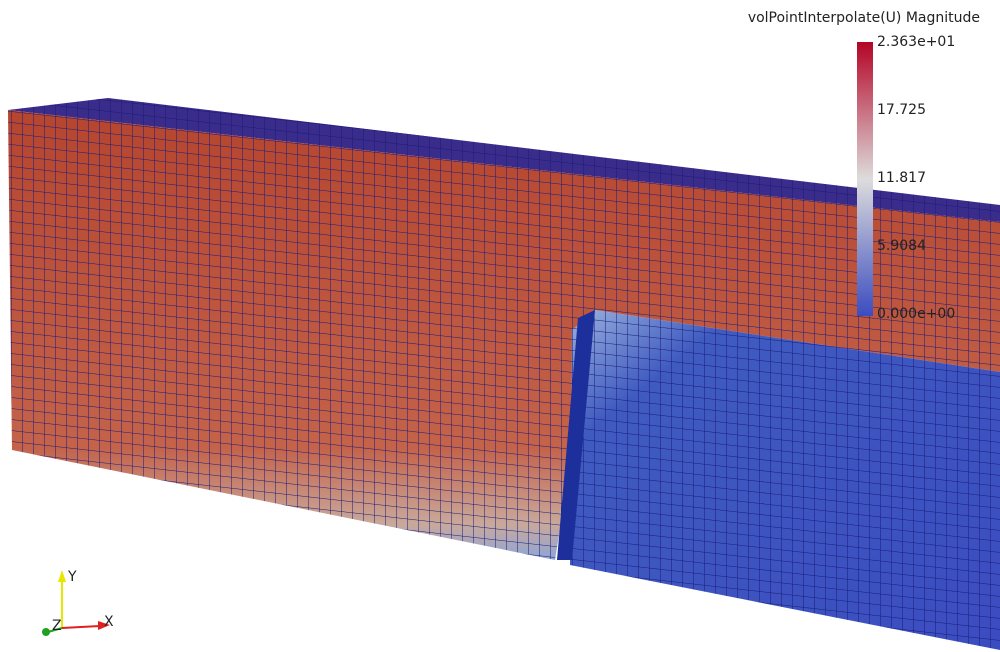 The image size is (1000, 652). What do you see at coordinates (55, 630) in the screenshot?
I see `z-axis` at bounding box center [55, 630].